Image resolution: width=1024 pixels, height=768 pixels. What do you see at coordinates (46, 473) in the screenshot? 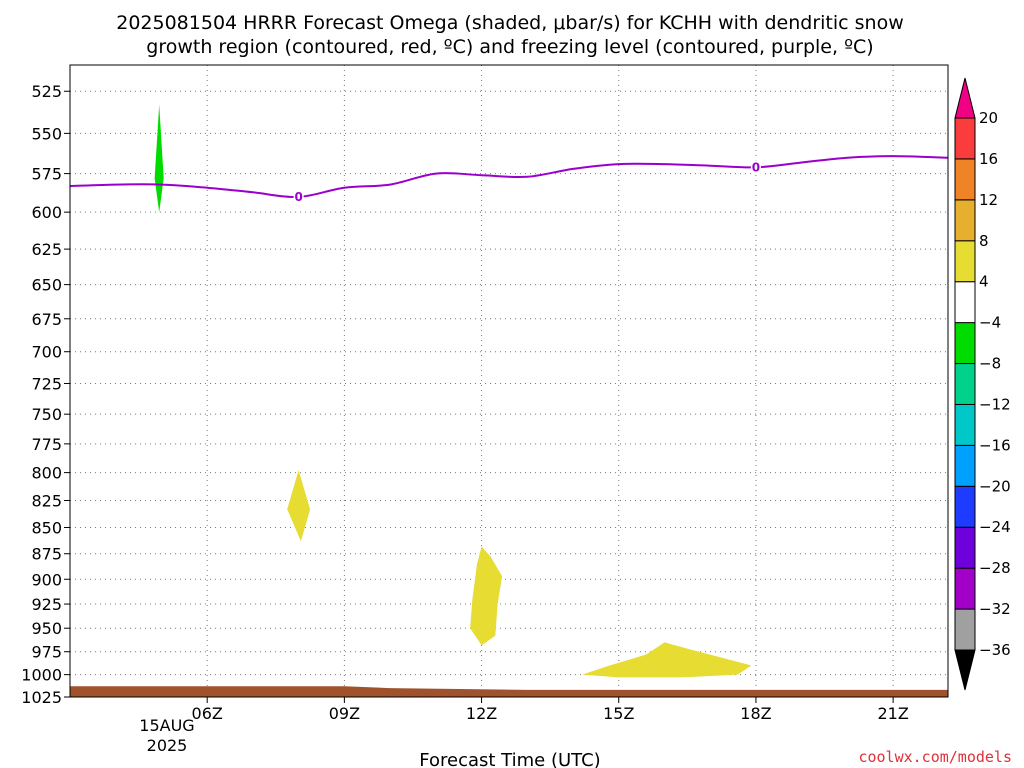
I see `y-tick-label: 800` at bounding box center [46, 473].